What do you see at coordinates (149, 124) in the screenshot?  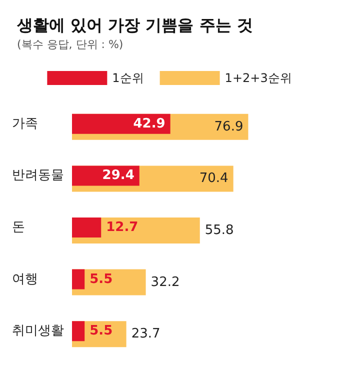 I see `data-label: 42.9` at bounding box center [149, 124].